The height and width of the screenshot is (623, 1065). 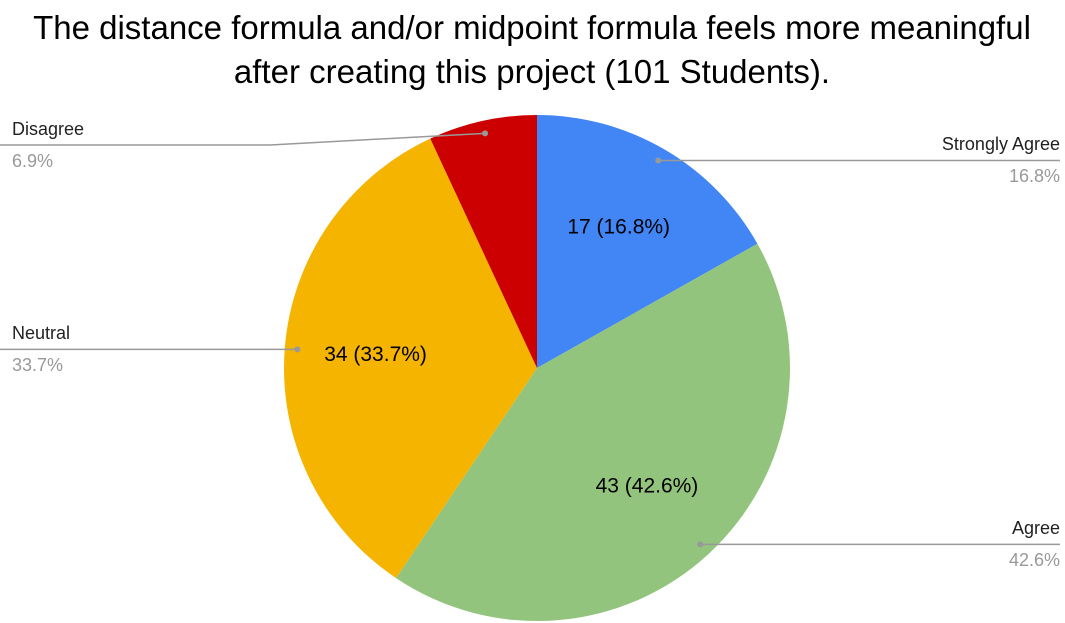 What do you see at coordinates (618, 227) in the screenshot?
I see `slice-label: 17 (16.8%)` at bounding box center [618, 227].